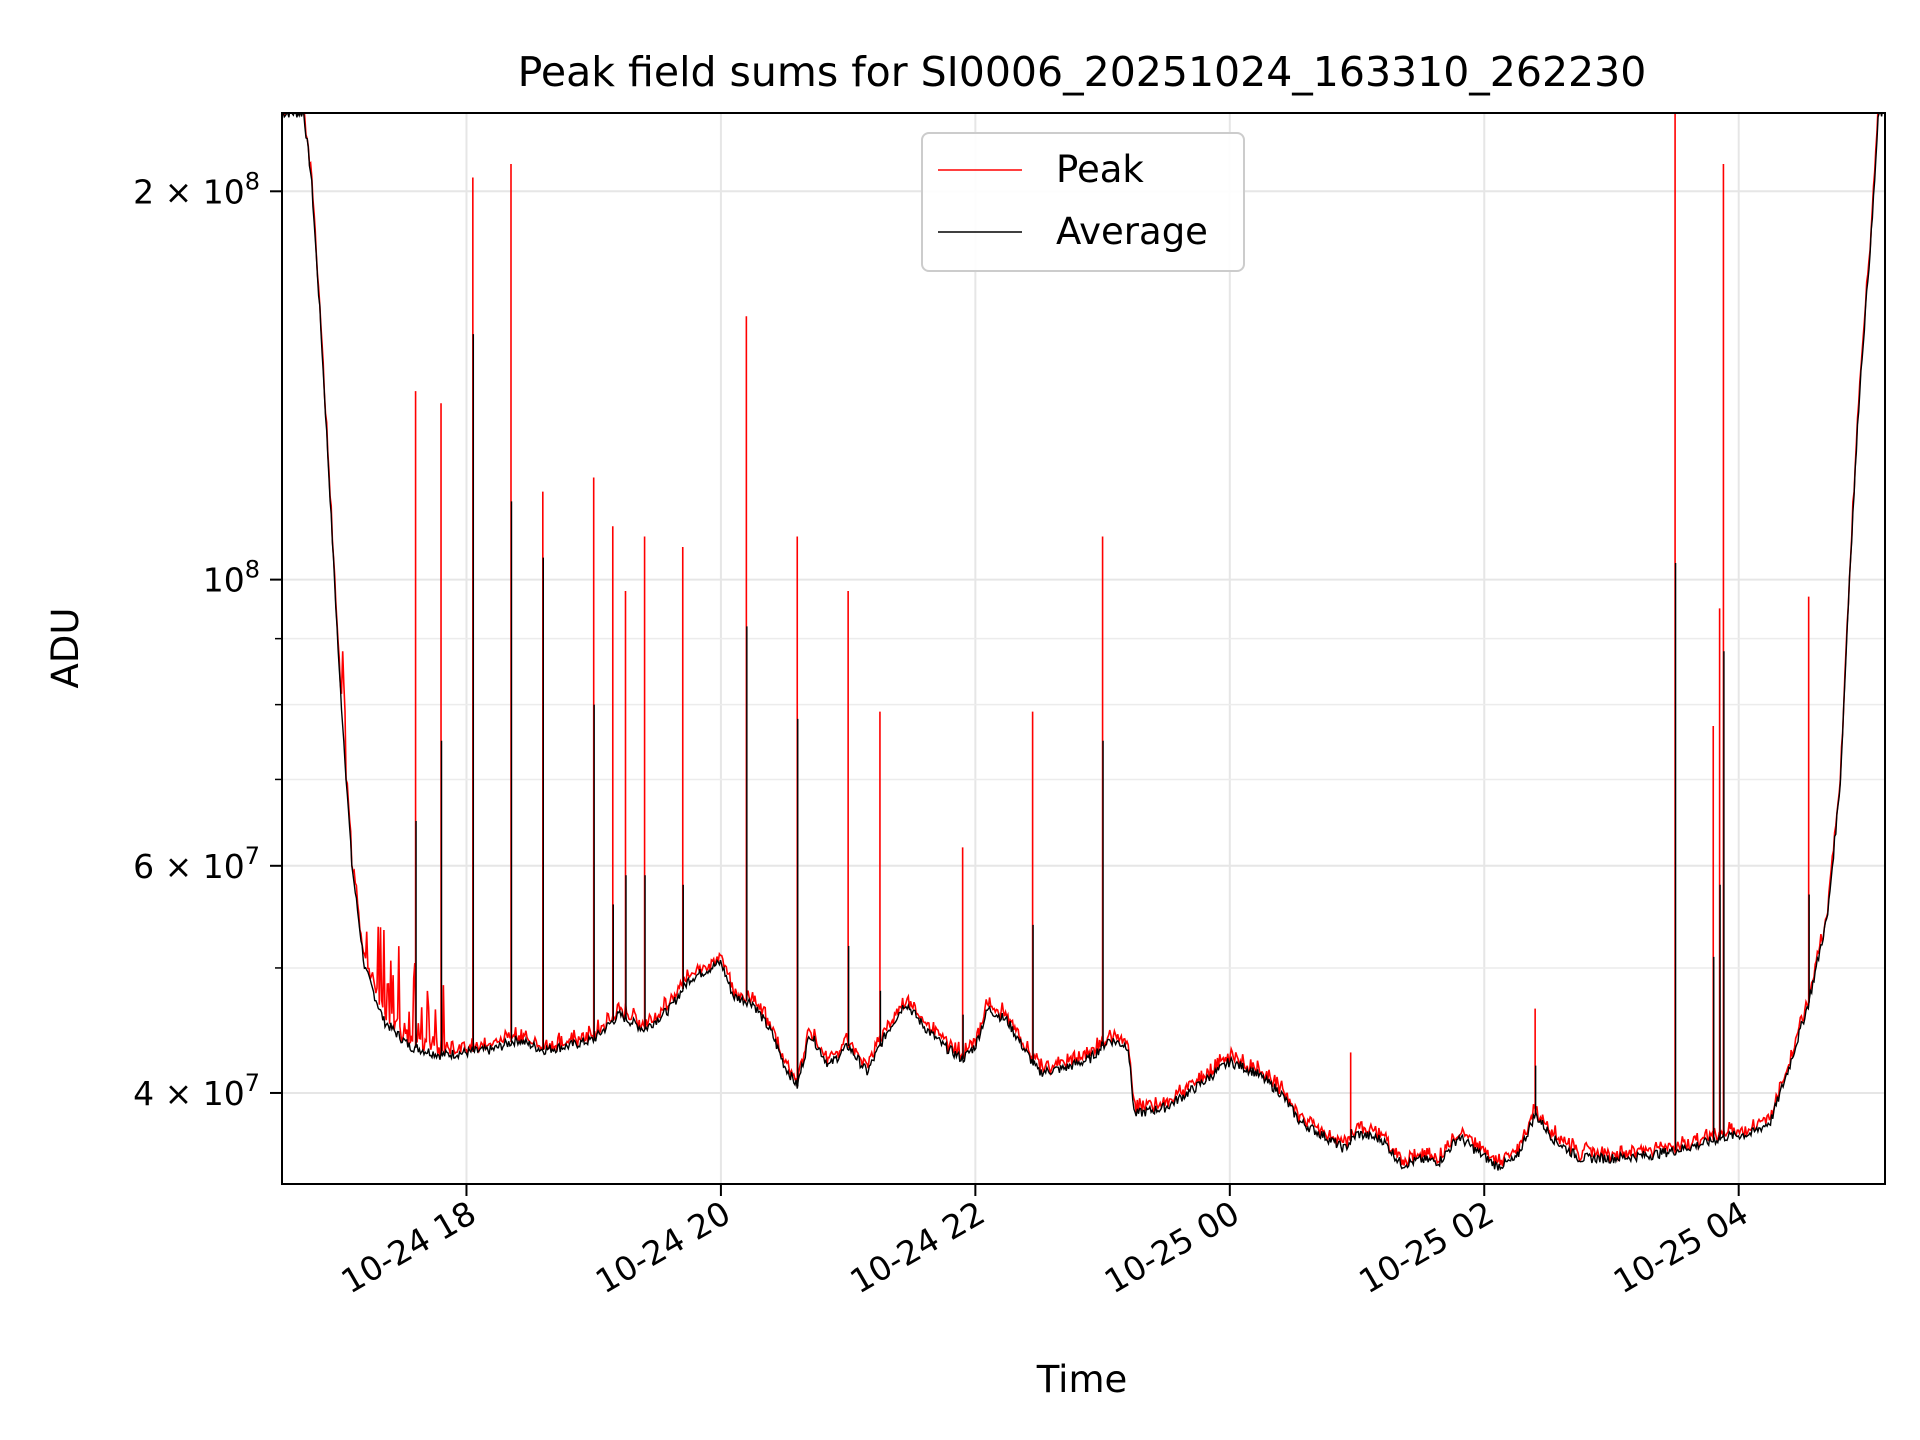 The height and width of the screenshot is (1440, 1920). I want to click on x-axis-label: Time, so click(1082, 1379).